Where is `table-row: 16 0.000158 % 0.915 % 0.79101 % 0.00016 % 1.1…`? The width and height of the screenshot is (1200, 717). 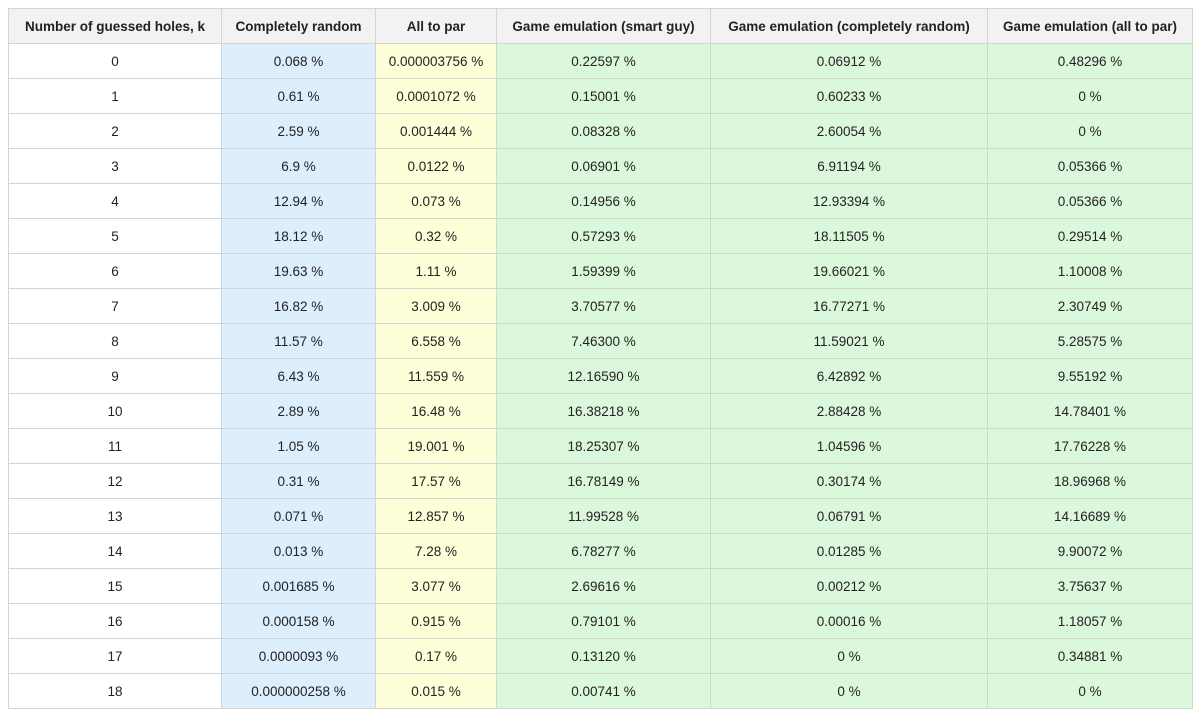 table-row: 16 0.000158 % 0.915 % 0.79101 % 0.00016 % 1.1… is located at coordinates (600, 621).